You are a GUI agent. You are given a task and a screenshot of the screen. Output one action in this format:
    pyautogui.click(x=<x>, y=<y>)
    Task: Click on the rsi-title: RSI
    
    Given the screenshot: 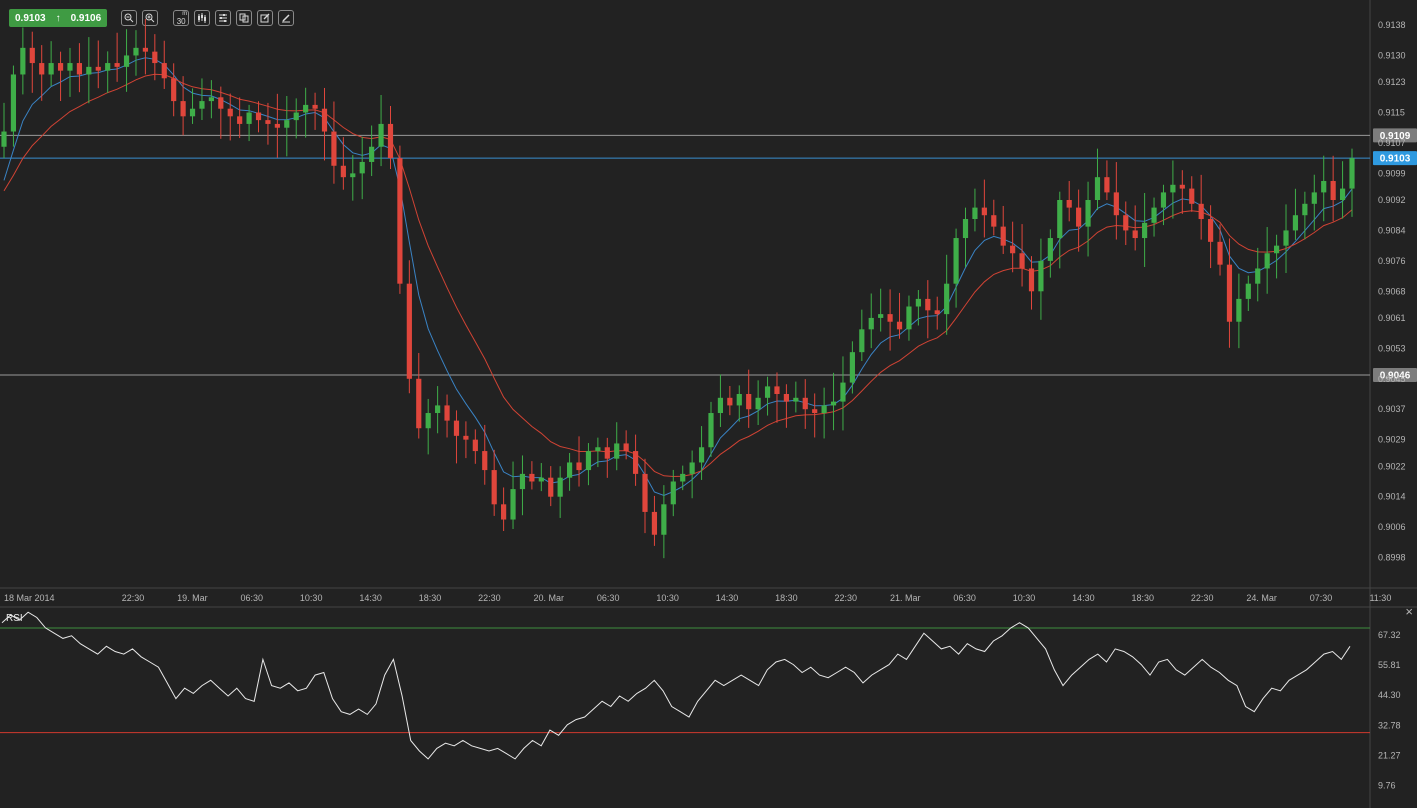 What is the action you would take?
    pyautogui.click(x=14, y=618)
    